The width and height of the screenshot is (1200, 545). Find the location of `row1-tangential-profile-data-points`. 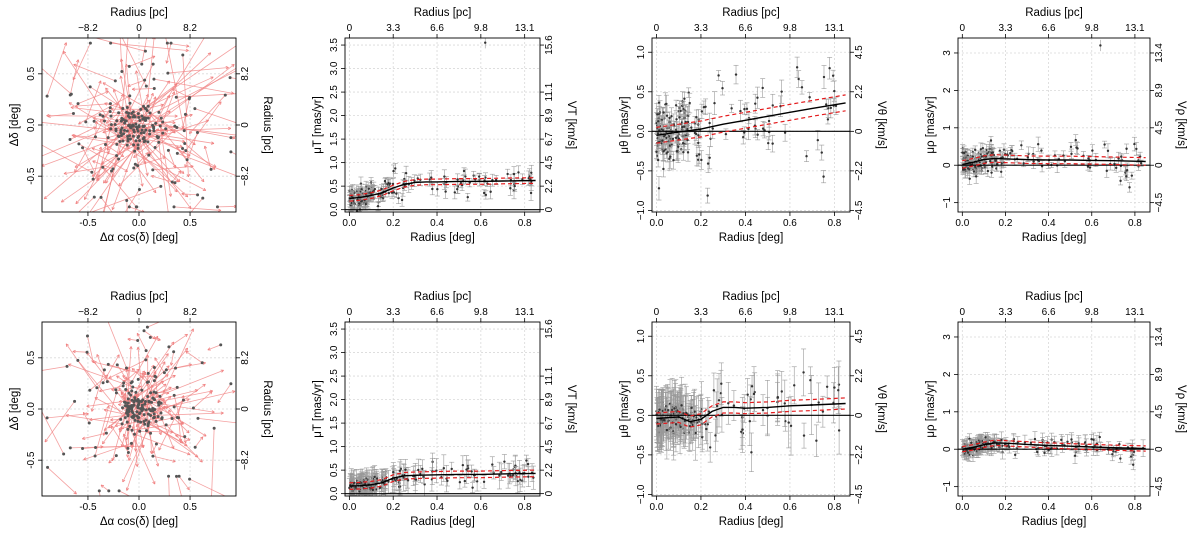

row1-tangential-profile-data-points is located at coordinates (440, 128).